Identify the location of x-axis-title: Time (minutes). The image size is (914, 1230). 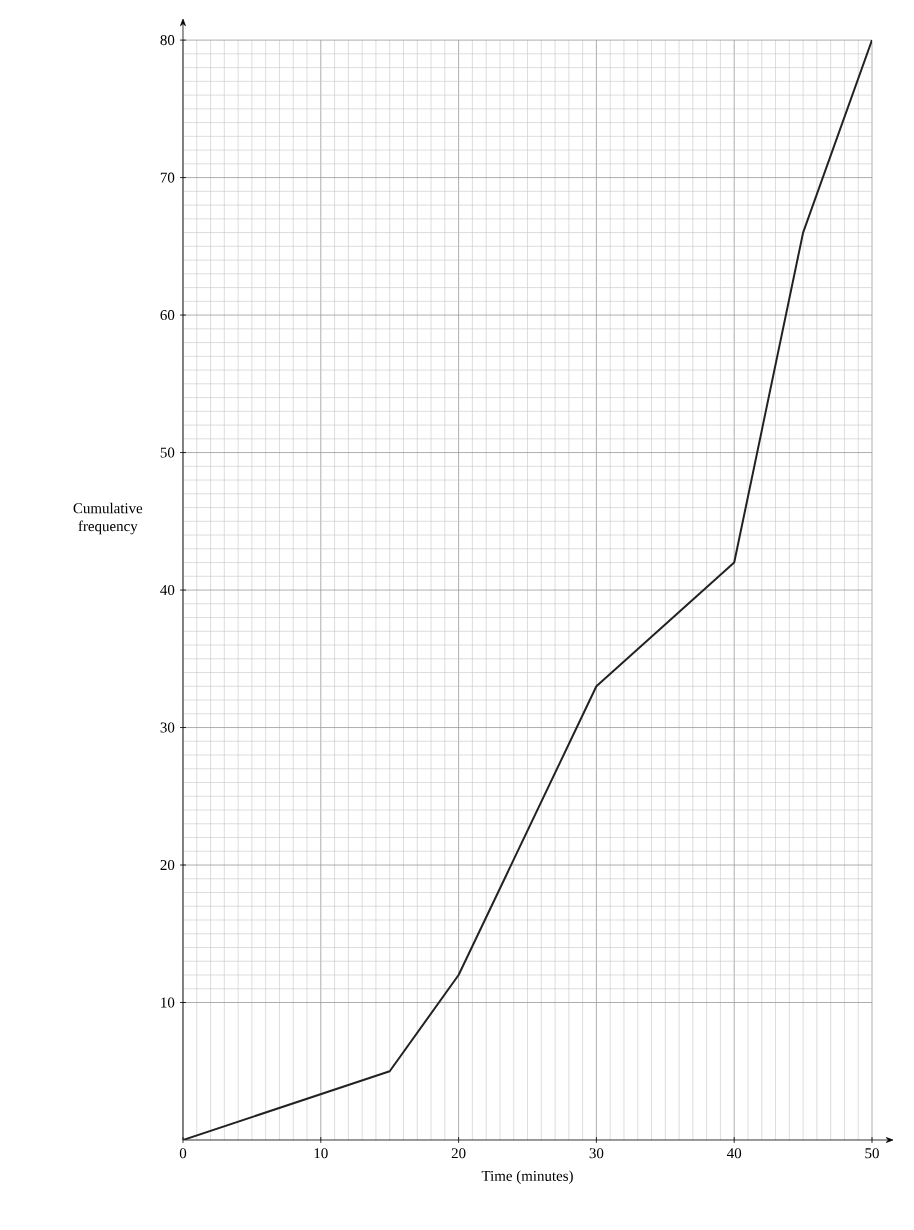
(527, 1177).